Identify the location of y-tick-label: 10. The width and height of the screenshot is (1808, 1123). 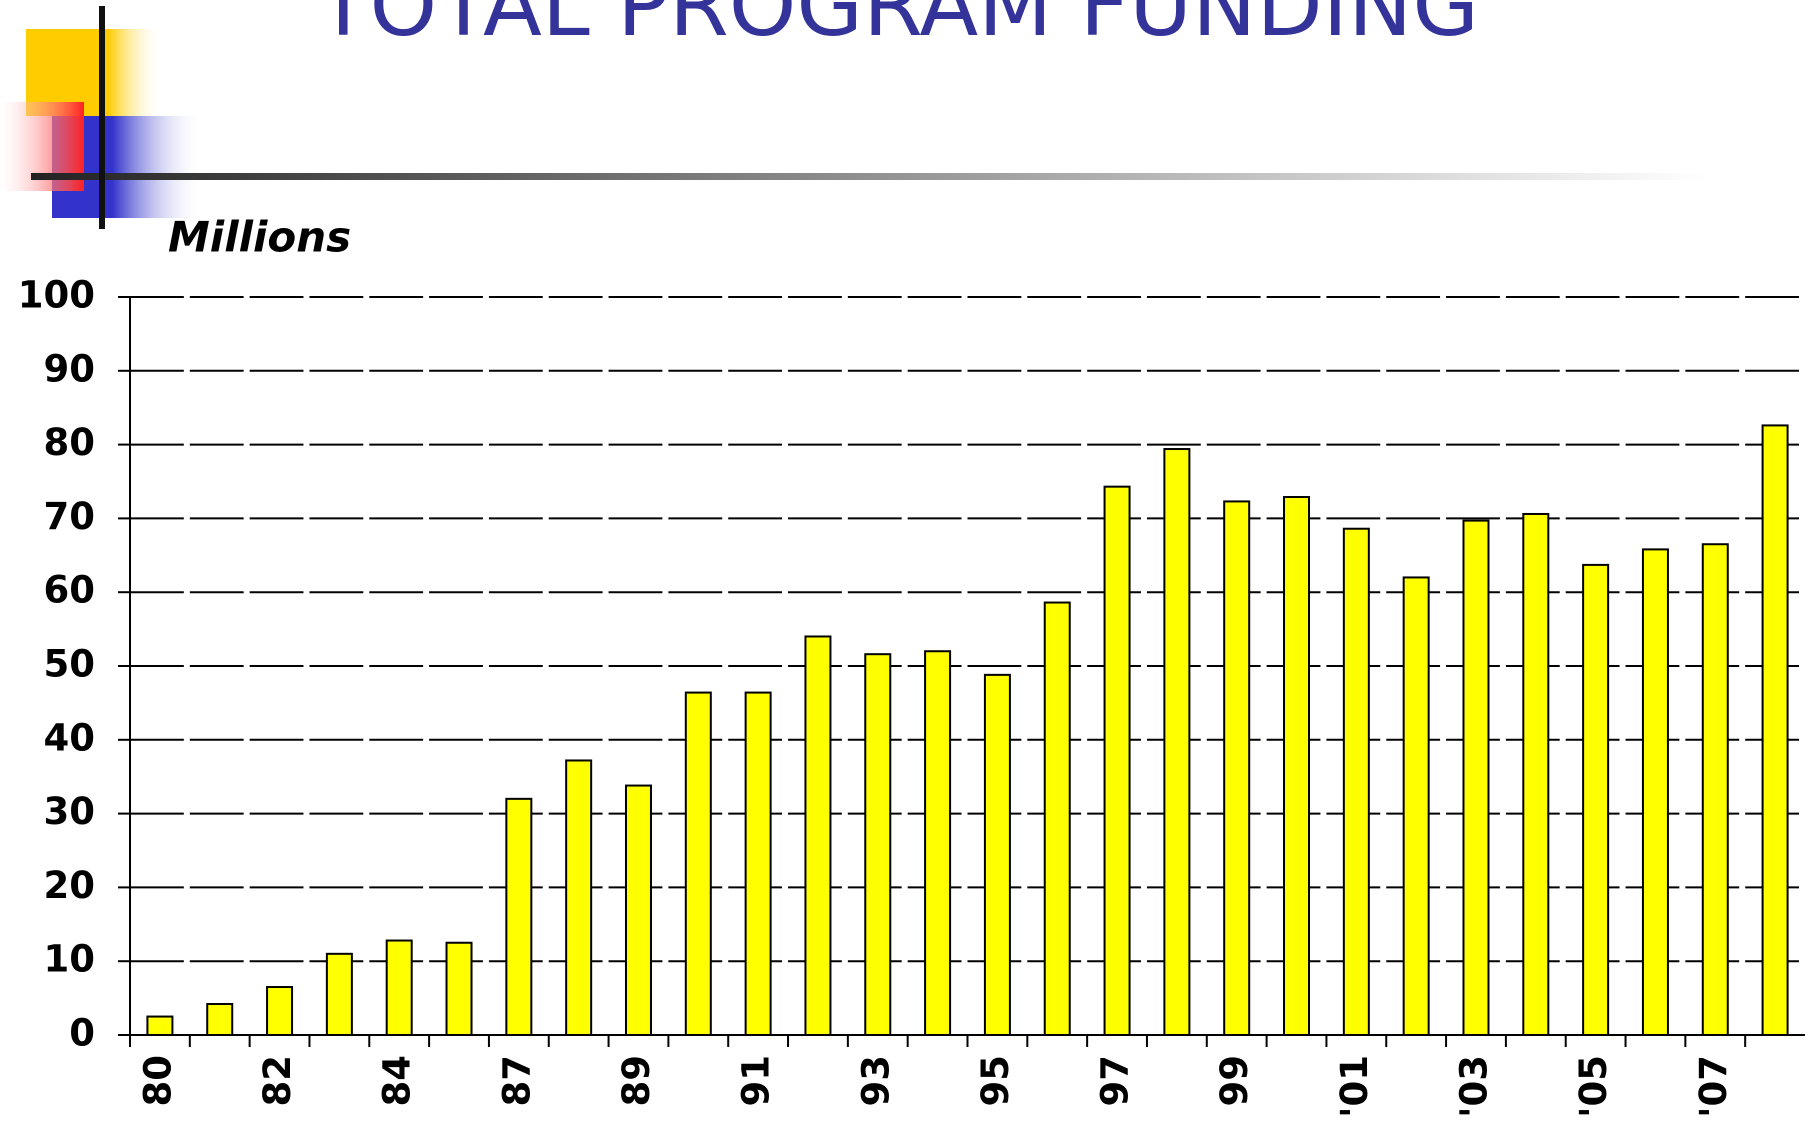
(70, 959).